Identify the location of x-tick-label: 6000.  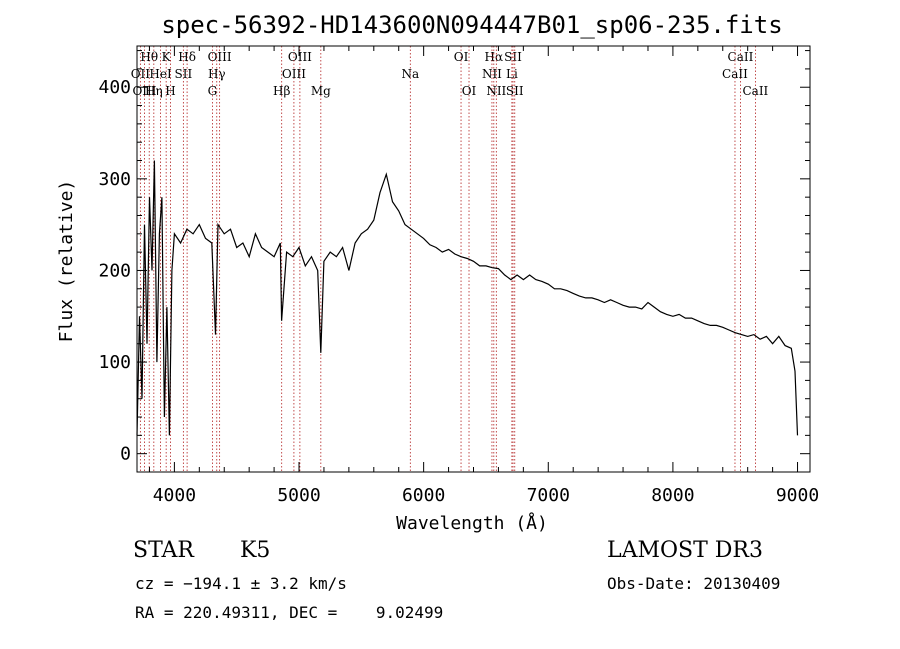
(423, 495).